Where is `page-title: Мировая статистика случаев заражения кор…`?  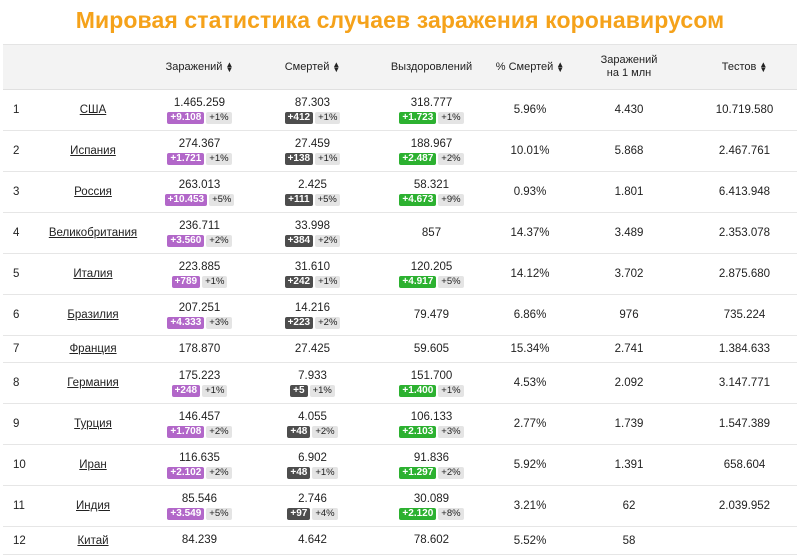
page-title: Мировая статистика случаев заражения кор… is located at coordinates (400, 20).